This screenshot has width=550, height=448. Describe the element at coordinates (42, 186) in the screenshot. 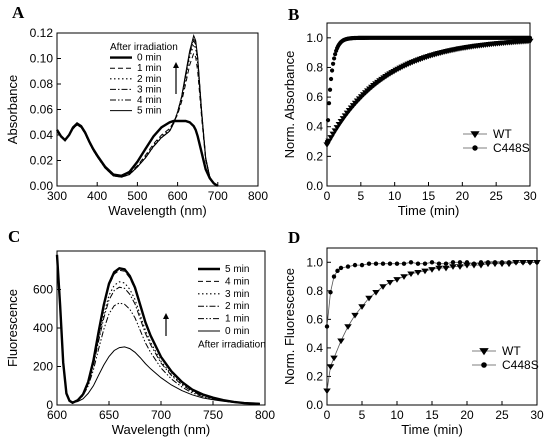

I see `y-tick-label: 0.00` at that location.